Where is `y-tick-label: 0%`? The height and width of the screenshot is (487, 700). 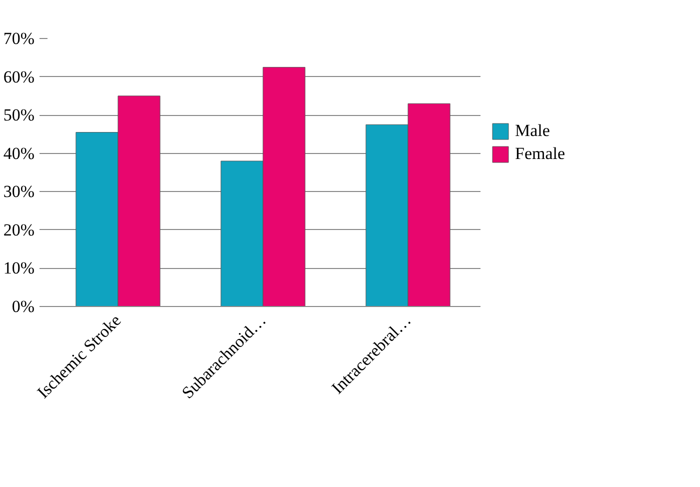
y-tick-label: 0% is located at coordinates (23, 306).